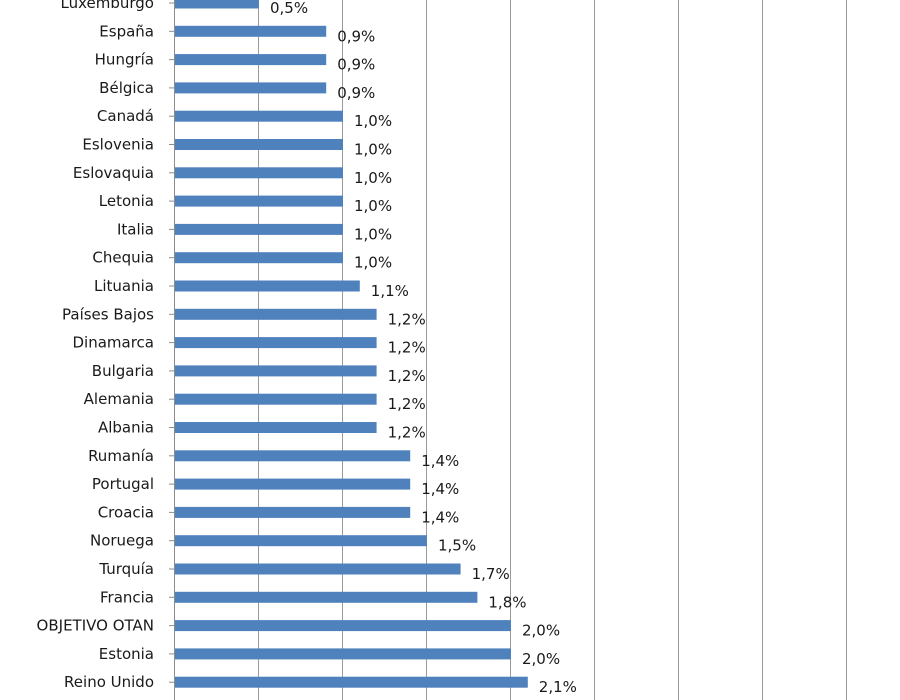 Image resolution: width=900 pixels, height=700 pixels. I want to click on category-label: Lituania, so click(124, 286).